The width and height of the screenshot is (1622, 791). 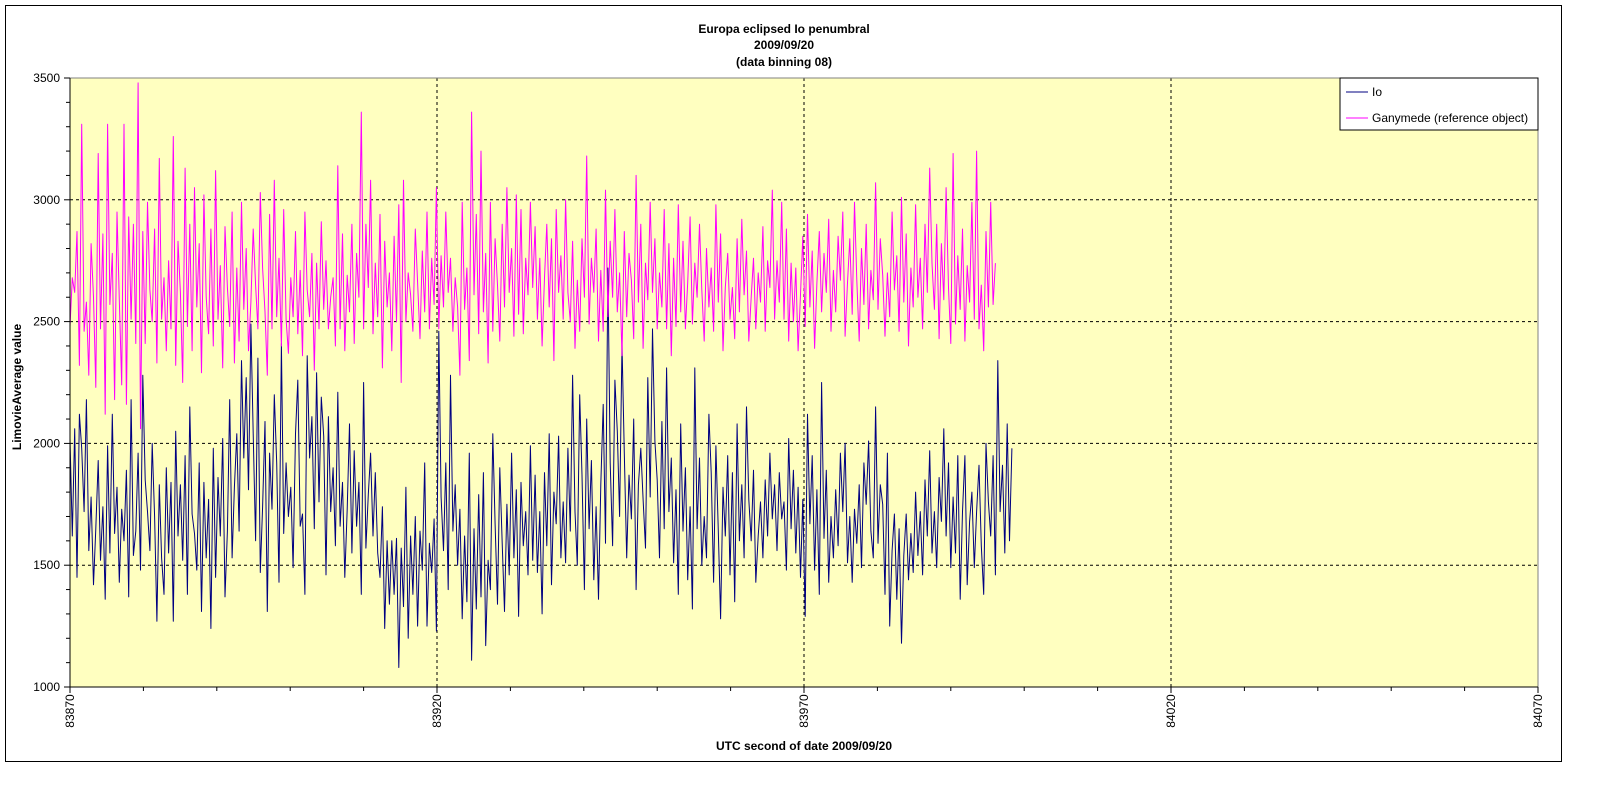 What do you see at coordinates (804, 746) in the screenshot?
I see `x-axis-label: UTC second of date 2009/09/20` at bounding box center [804, 746].